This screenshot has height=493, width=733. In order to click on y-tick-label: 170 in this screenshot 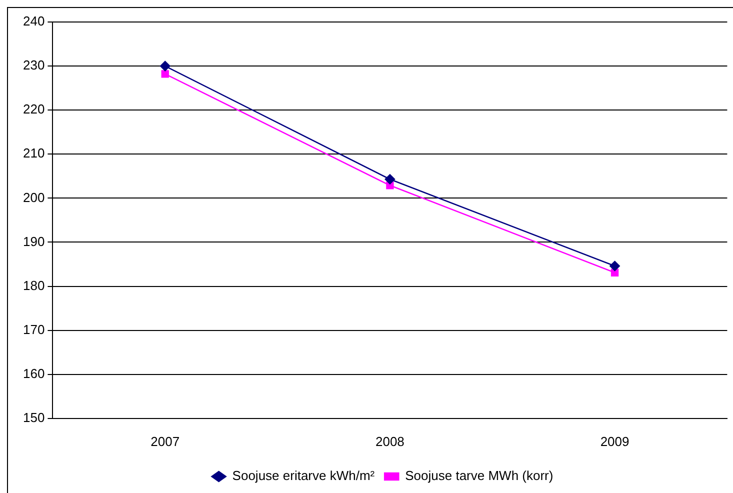, I will do `click(33, 329)`.